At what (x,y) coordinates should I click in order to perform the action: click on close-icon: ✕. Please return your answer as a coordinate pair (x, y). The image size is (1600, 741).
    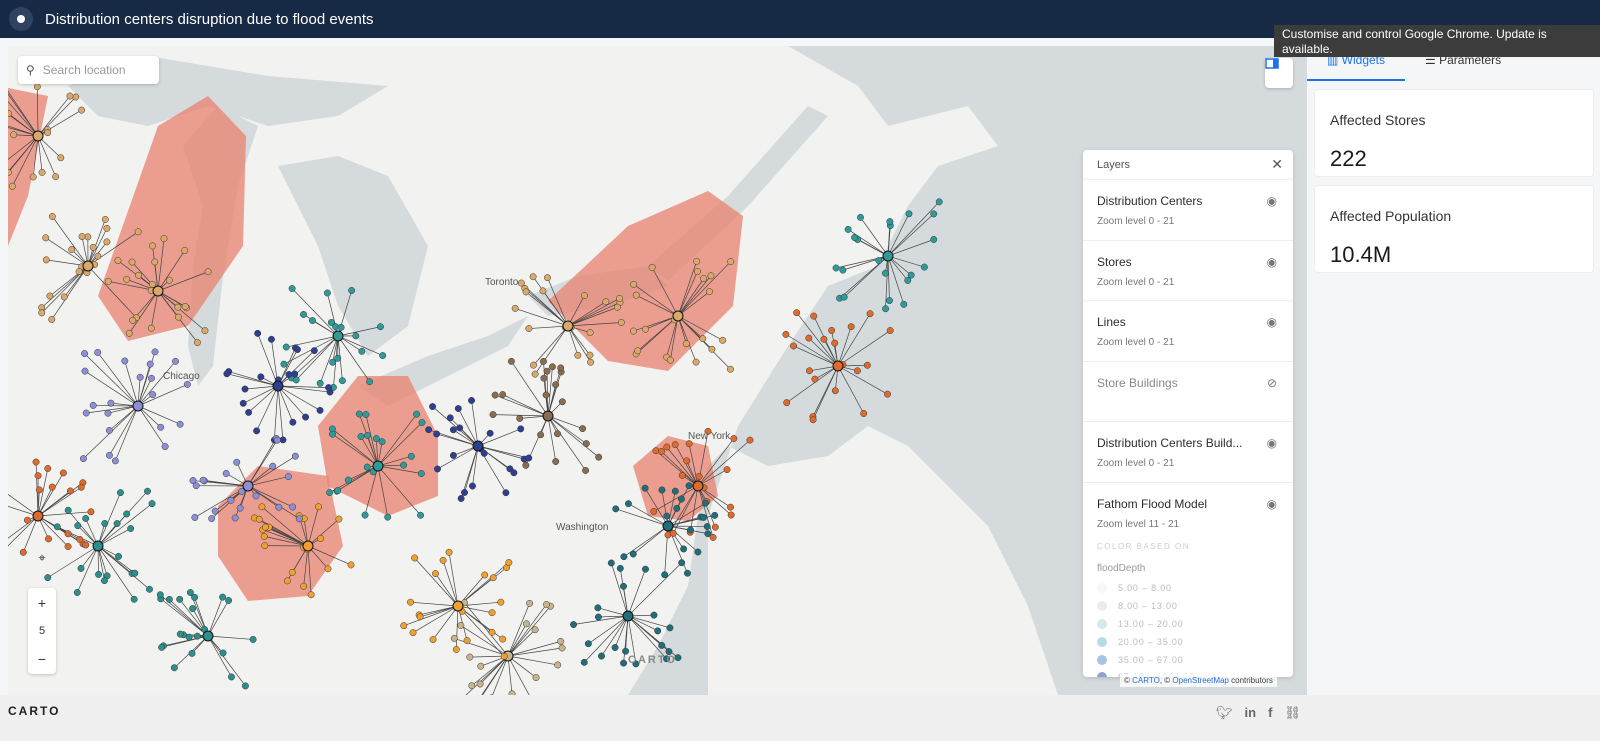
    Looking at the image, I should click on (1277, 164).